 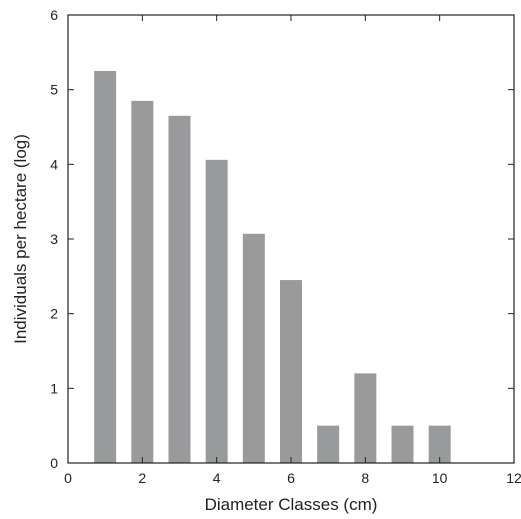 What do you see at coordinates (54, 90) in the screenshot?
I see `y-tick-label: 5` at bounding box center [54, 90].